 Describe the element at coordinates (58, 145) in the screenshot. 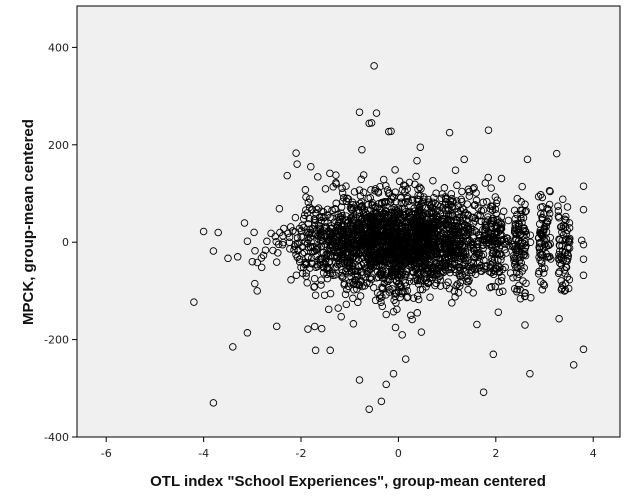

I see `y-tick-label: 200` at that location.